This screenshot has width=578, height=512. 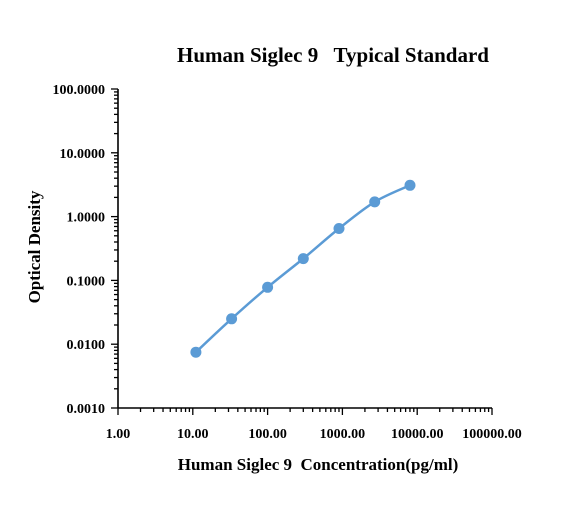 What do you see at coordinates (79, 90) in the screenshot?
I see `y-tick-label: 100.0000` at bounding box center [79, 90].